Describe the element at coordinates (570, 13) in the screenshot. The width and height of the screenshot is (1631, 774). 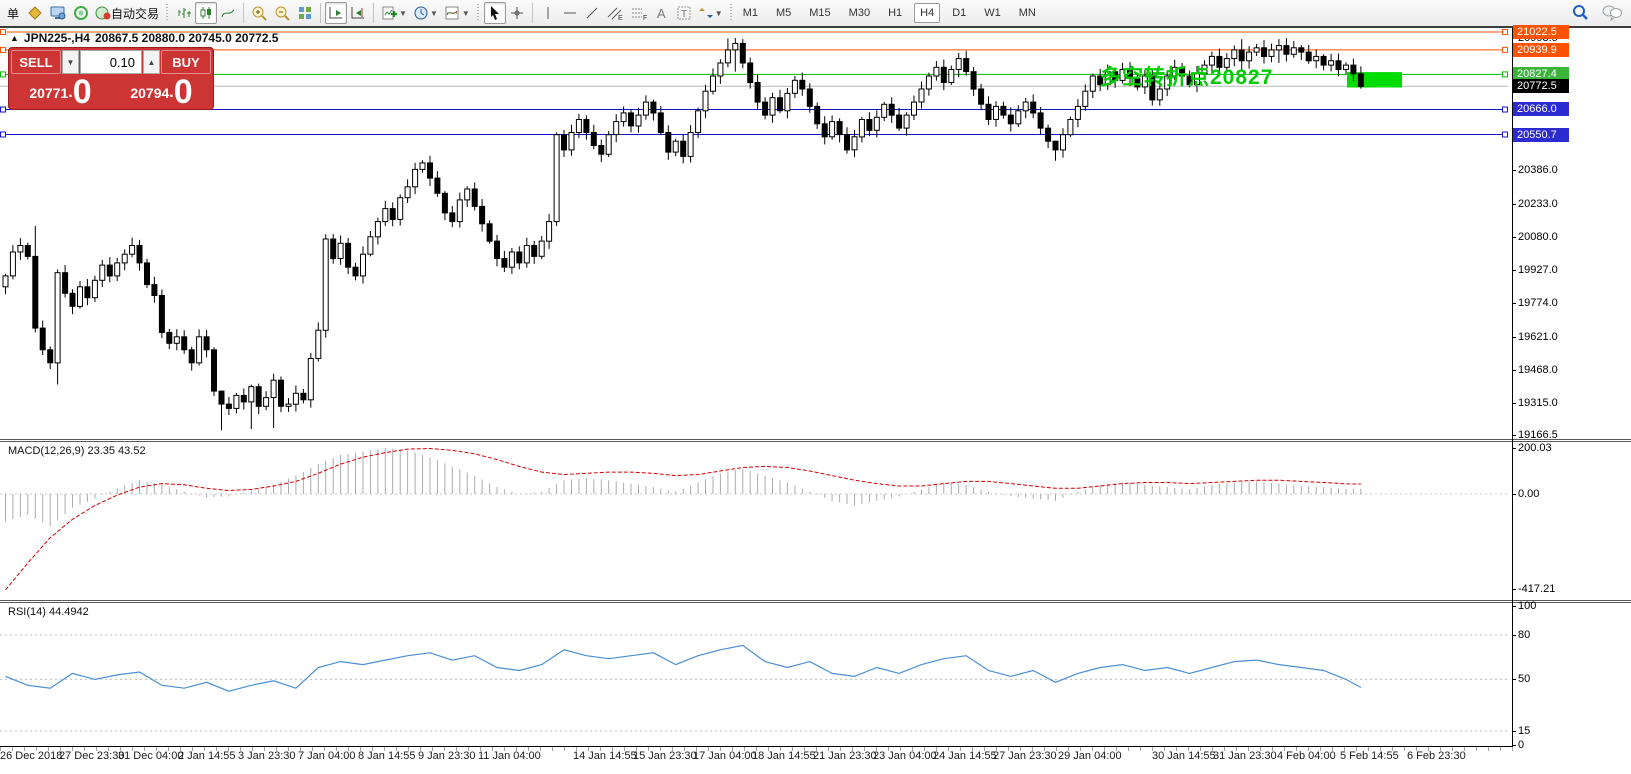
I see `horizontal-line-tool-button` at that location.